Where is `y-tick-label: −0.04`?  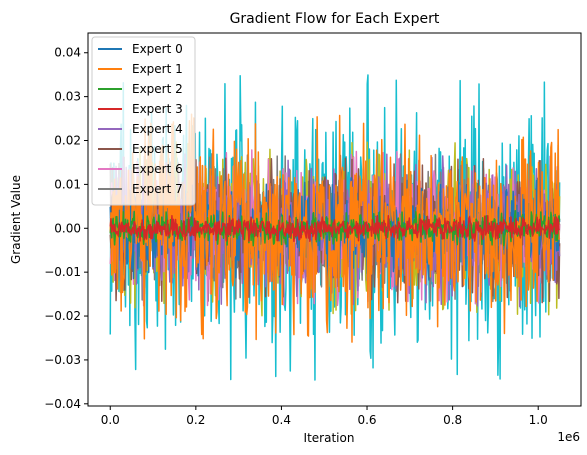
y-tick-label: −0.04 is located at coordinates (62, 404).